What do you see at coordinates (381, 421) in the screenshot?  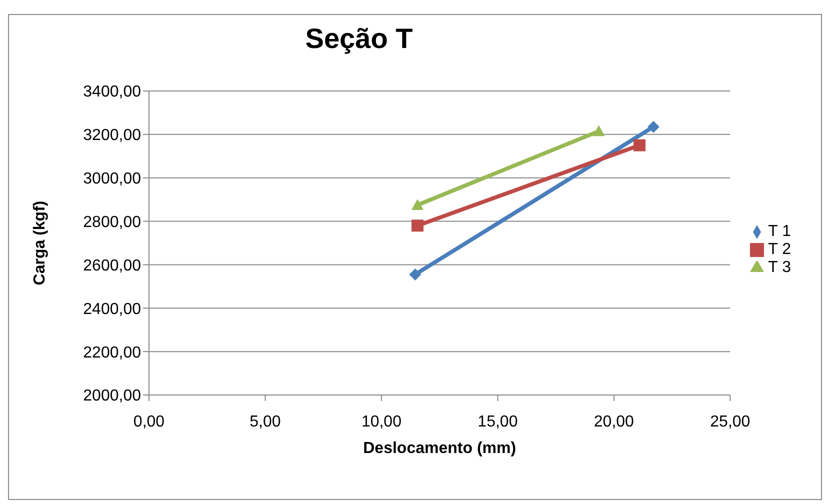 I see `x-tick-label: 10,00` at bounding box center [381, 421].